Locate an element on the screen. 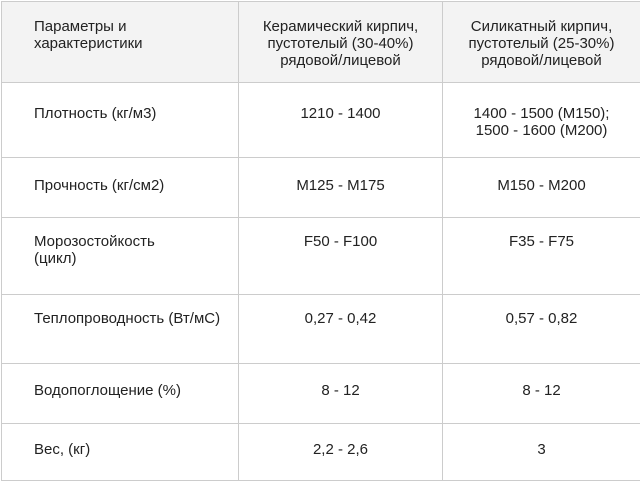 The width and height of the screenshot is (640, 488). header-param-text: Параметры и характеристики is located at coordinates (109, 35).